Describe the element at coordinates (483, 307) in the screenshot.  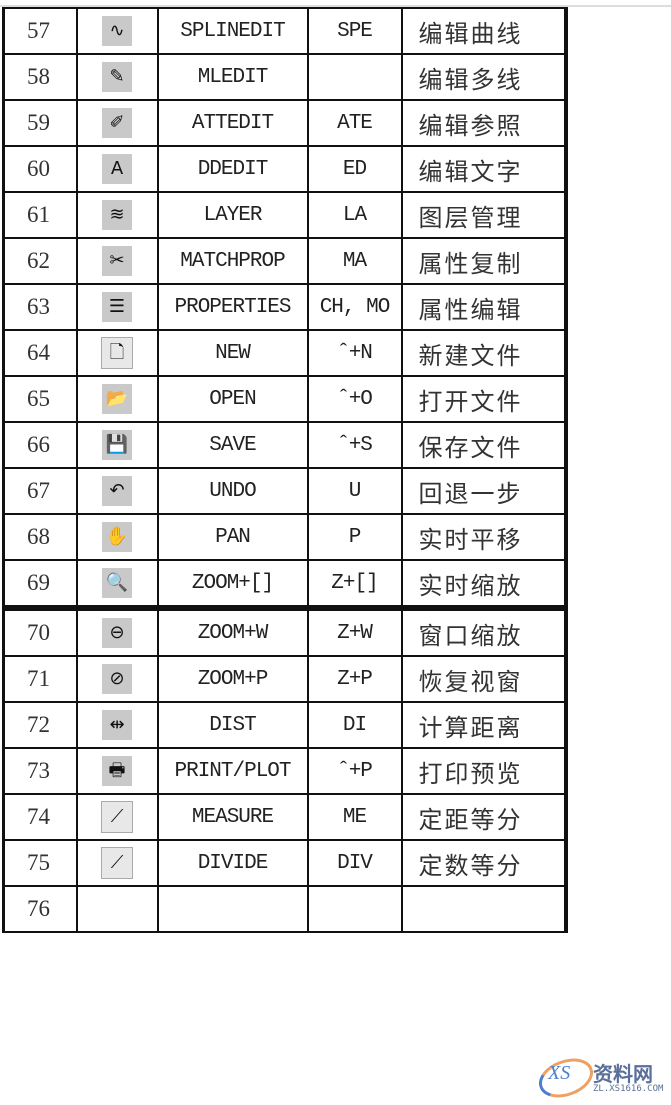
I see `command-description: 属性编辑` at that location.